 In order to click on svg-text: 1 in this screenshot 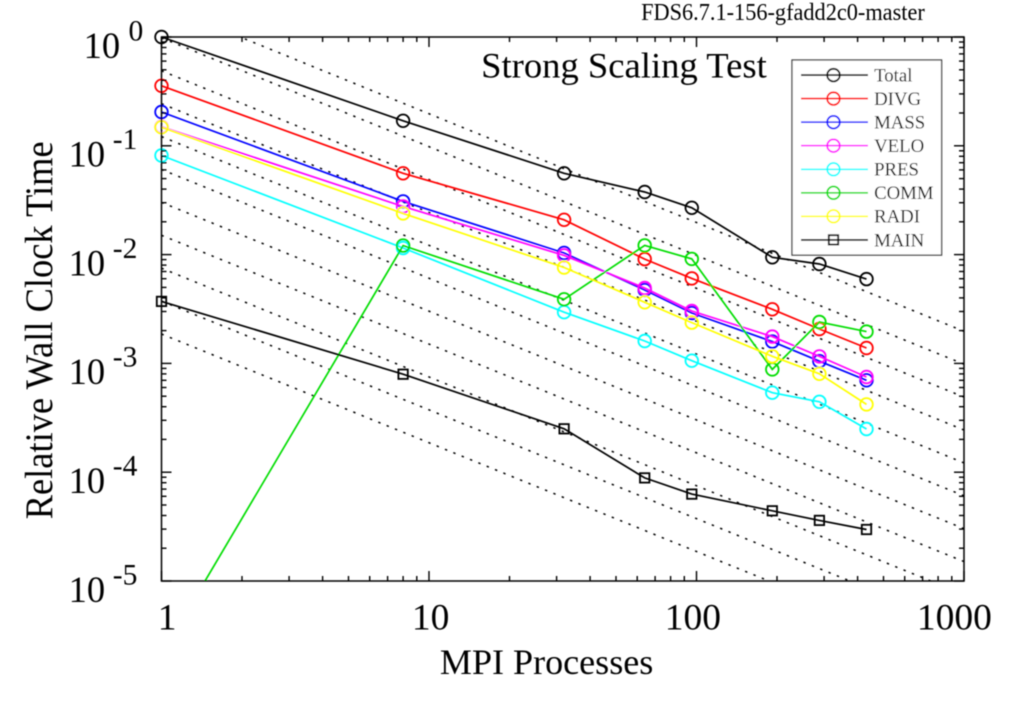, I will do `click(167, 617)`.